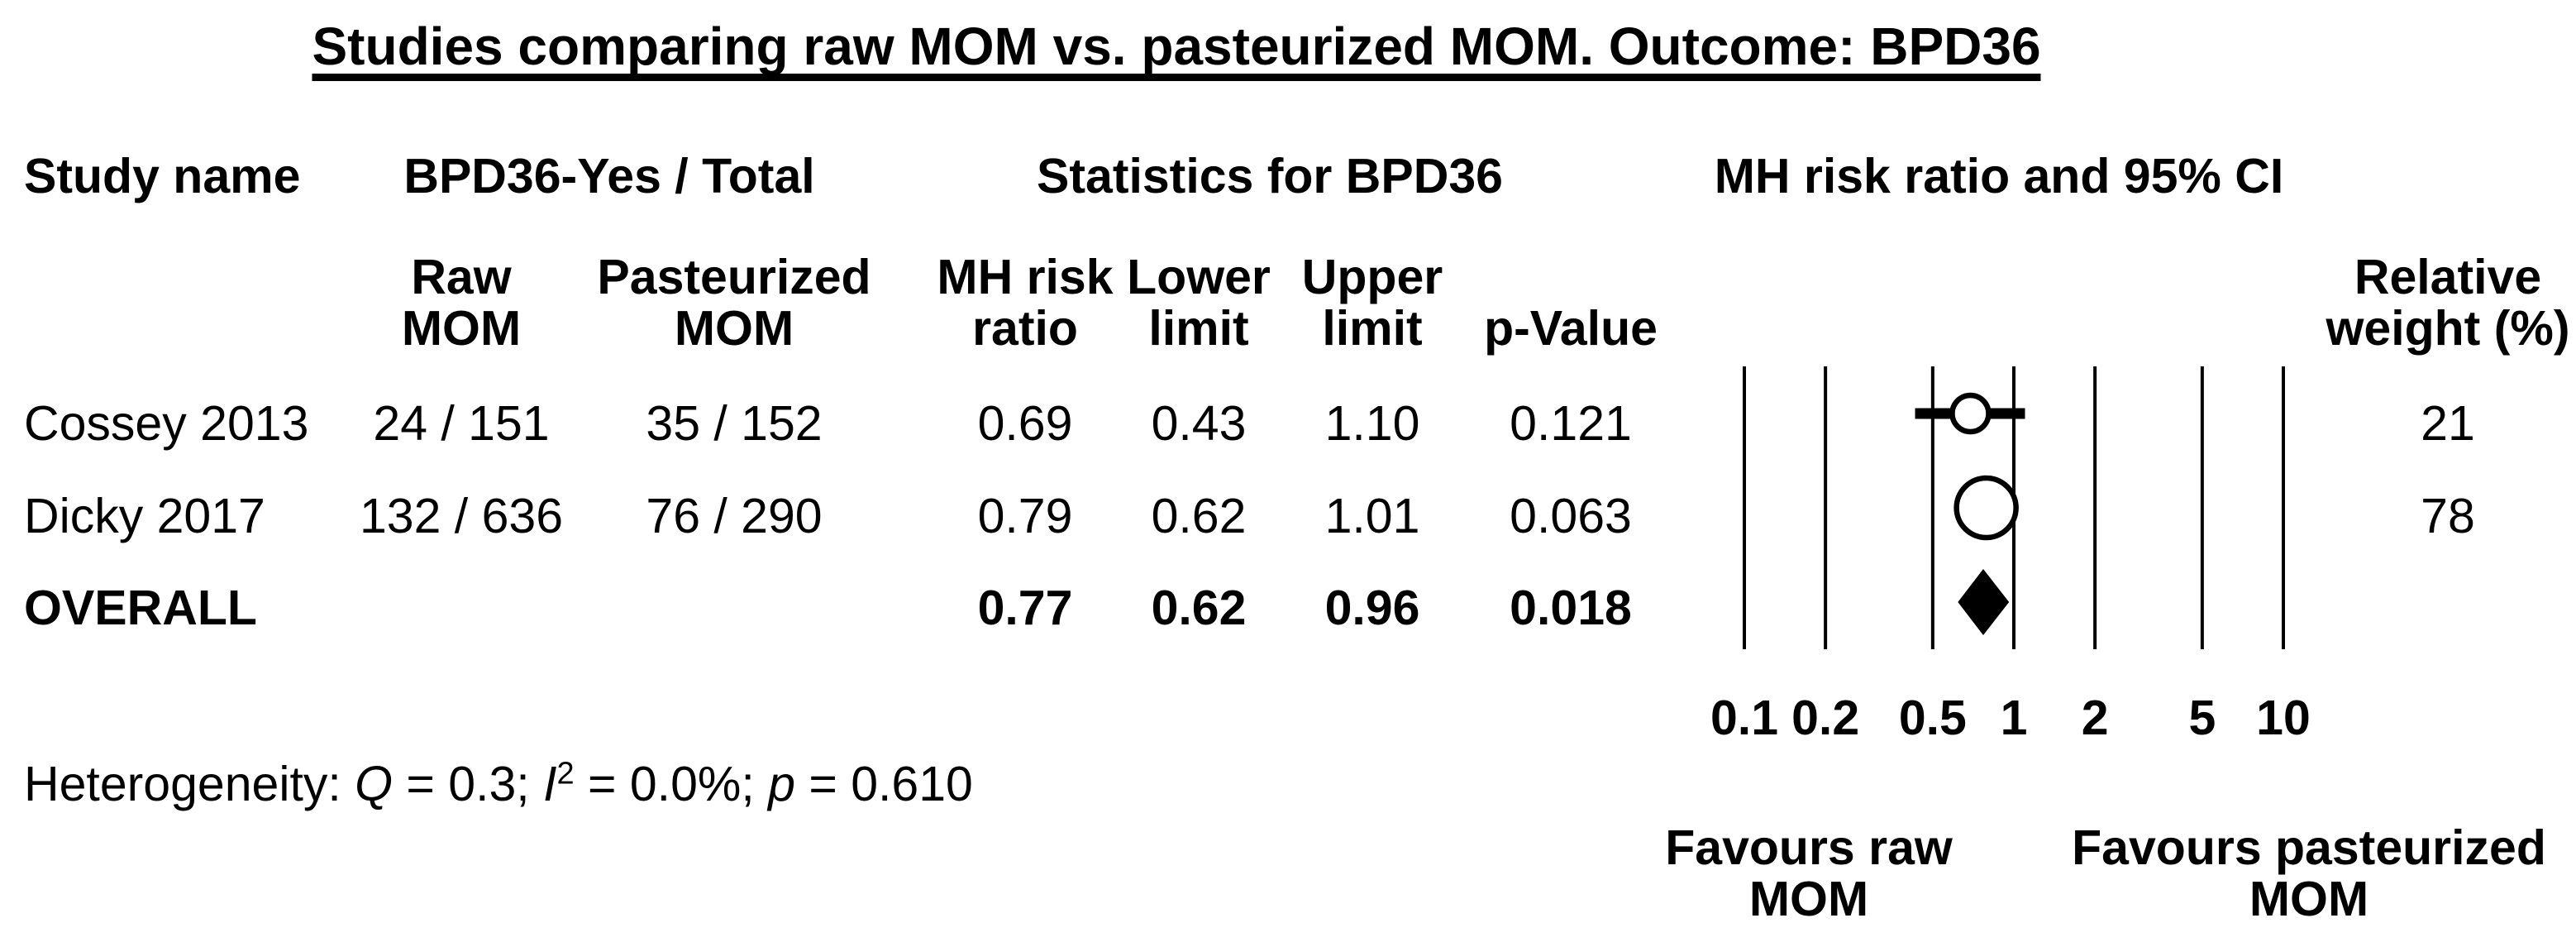 Image resolution: width=2576 pixels, height=942 pixels. Describe the element at coordinates (1025, 424) in the screenshot. I see `cell-mh-risk-ratio: 0.69` at that location.